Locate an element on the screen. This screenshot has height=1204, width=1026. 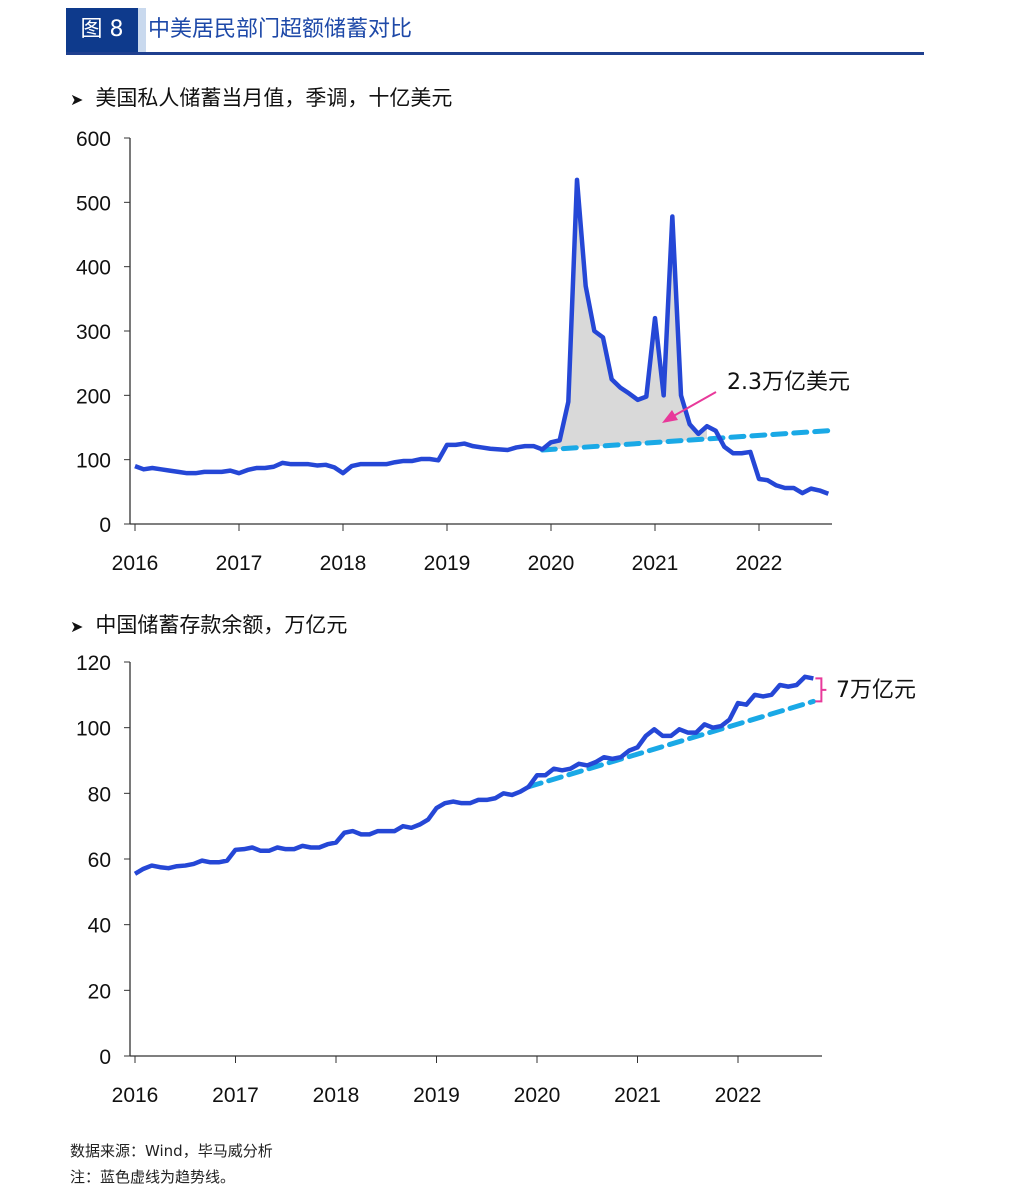
figure-title: 中美居民部门超额储蓄对比 is located at coordinates (280, 29).